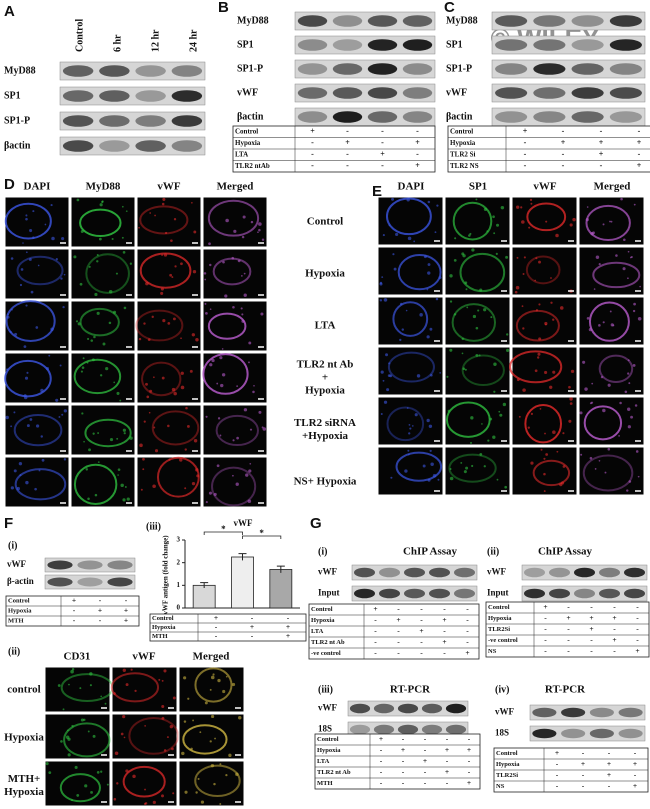  What do you see at coordinates (325, 365) in the screenshot?
I see `condition-label: TLR2 nt Ab` at bounding box center [325, 365].